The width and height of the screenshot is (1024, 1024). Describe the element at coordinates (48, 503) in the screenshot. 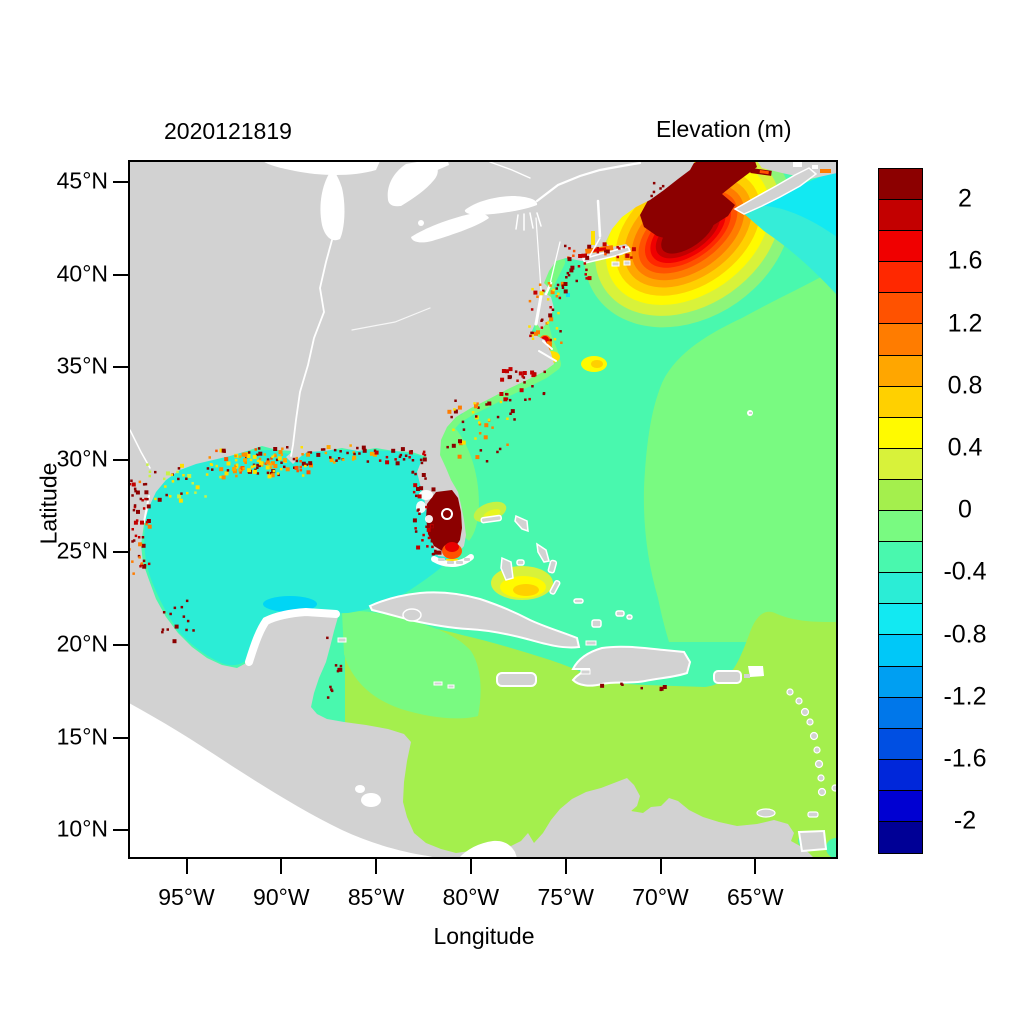

I see `y-axis-title: Latitude` at that location.